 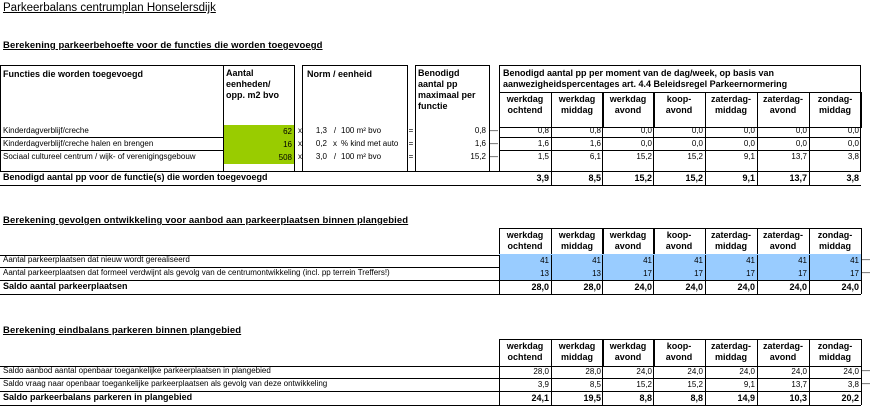 What do you see at coordinates (783, 105) in the screenshot?
I see `moment-column-header: zaterdag-avond` at bounding box center [783, 105].